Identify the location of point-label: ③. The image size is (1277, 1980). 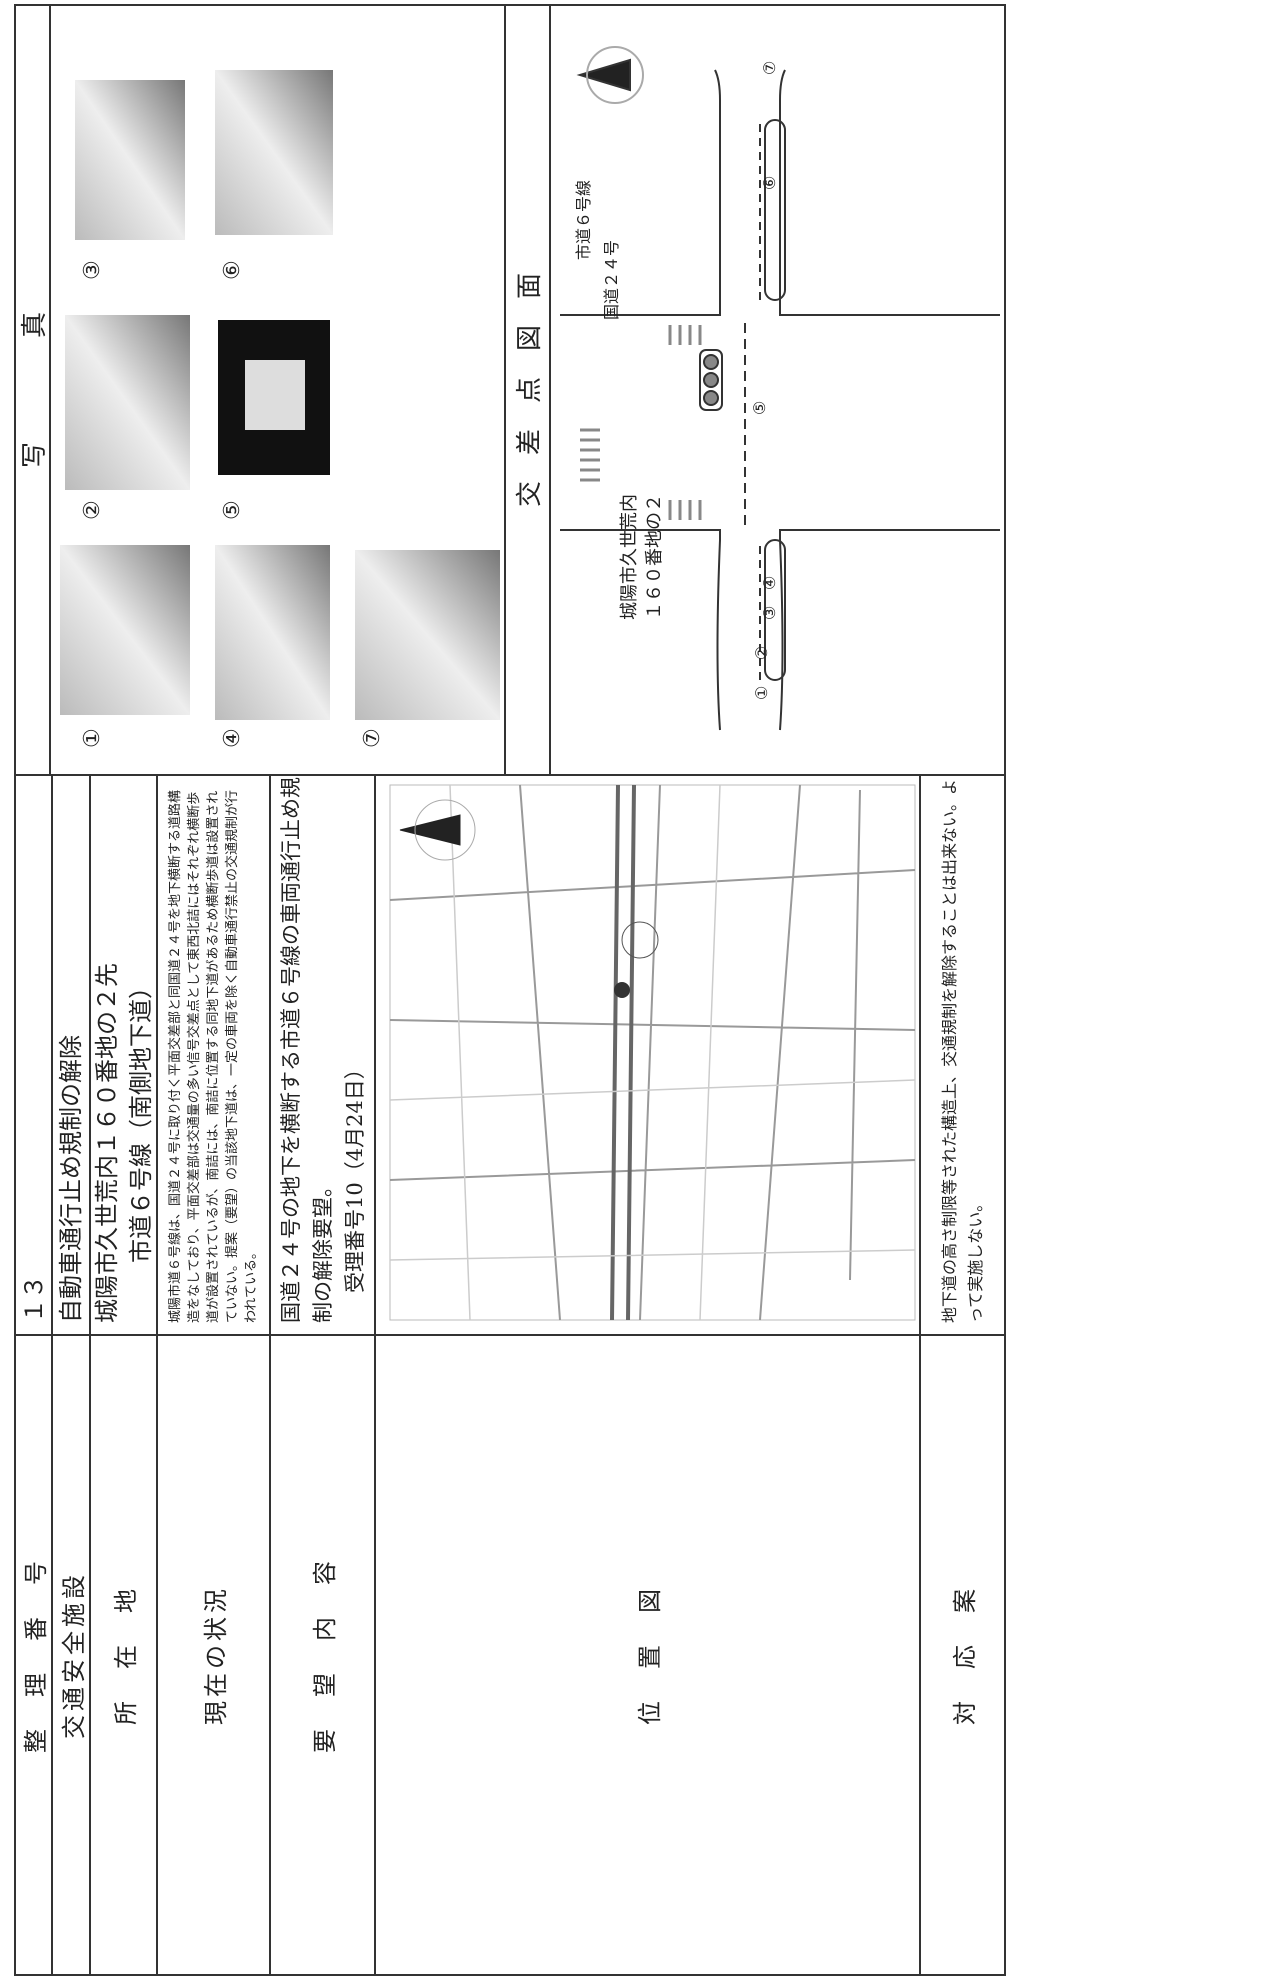
(769, 612).